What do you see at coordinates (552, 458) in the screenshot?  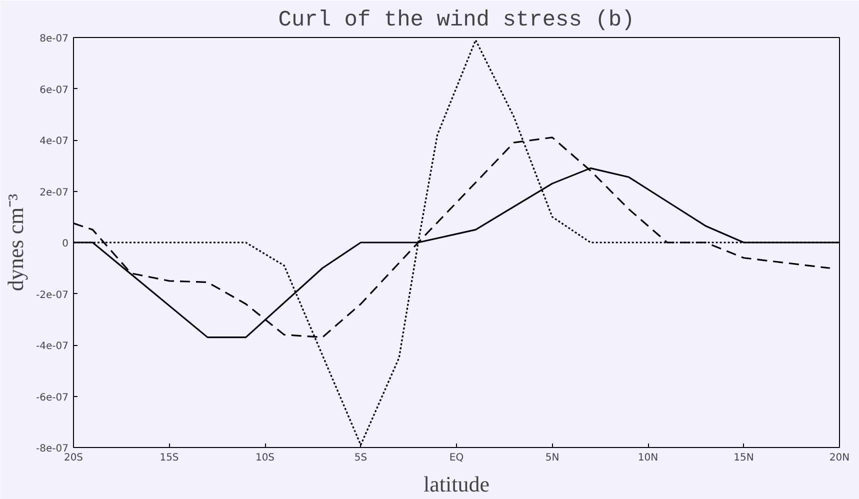 I see `x-tick-label: 5N` at bounding box center [552, 458].